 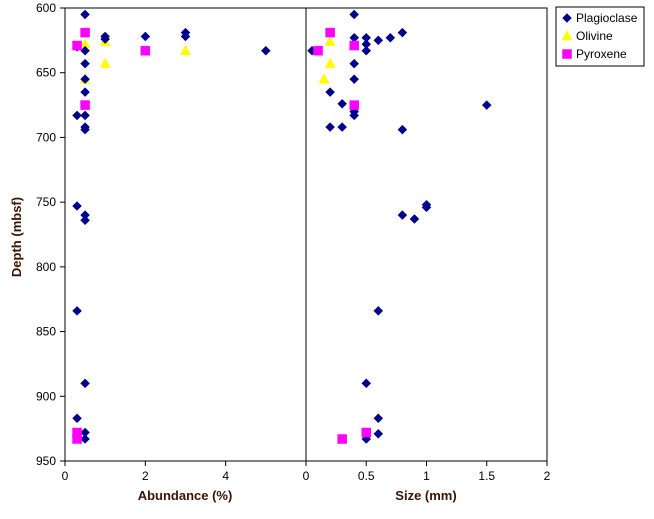 What do you see at coordinates (46, 461) in the screenshot?
I see `y-tick-label: 950` at bounding box center [46, 461].